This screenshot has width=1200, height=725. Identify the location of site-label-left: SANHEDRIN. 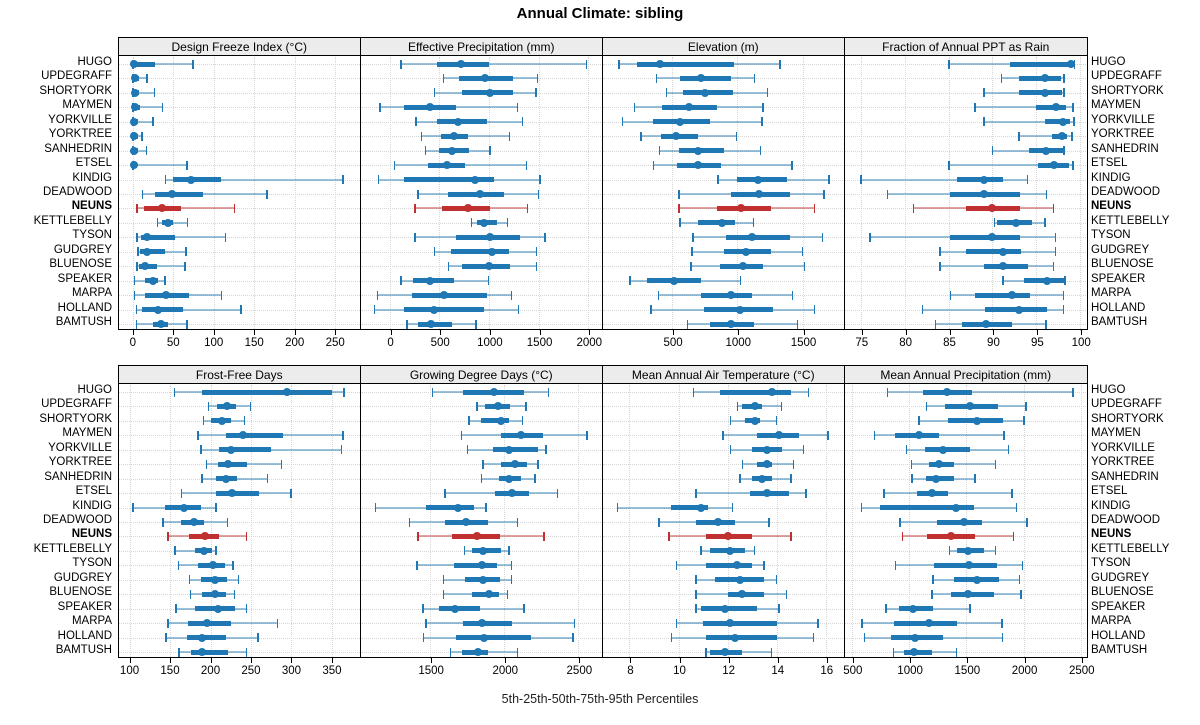
(78, 148).